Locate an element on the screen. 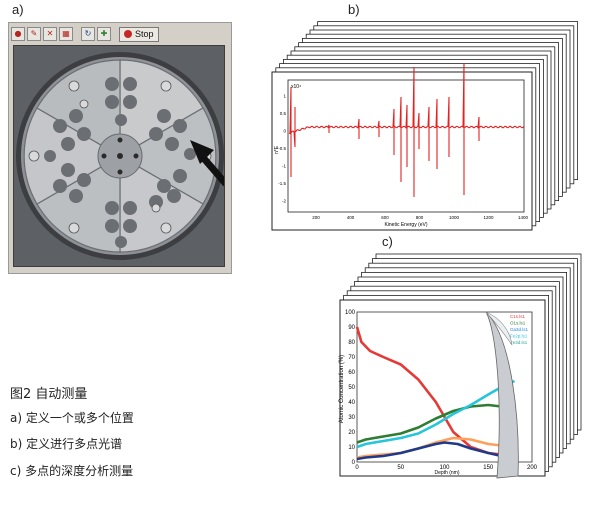 This screenshot has width=591, height=515. spectrum-y-tick: 0.5 is located at coordinates (283, 113).